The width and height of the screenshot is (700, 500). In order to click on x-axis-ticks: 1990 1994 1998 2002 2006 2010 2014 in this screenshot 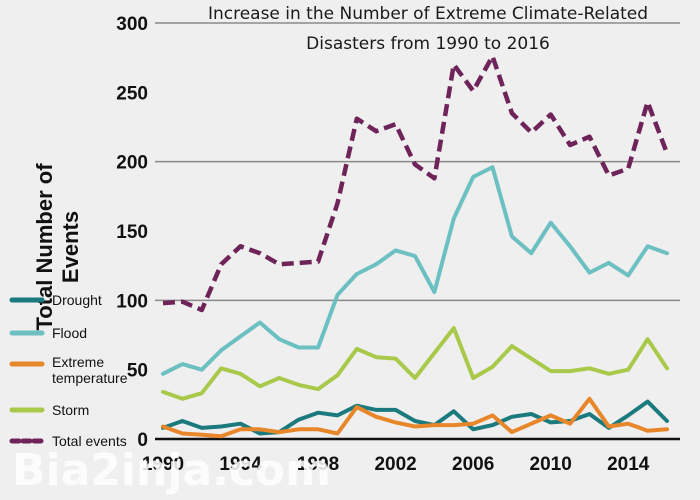, I will do `click(396, 464)`.